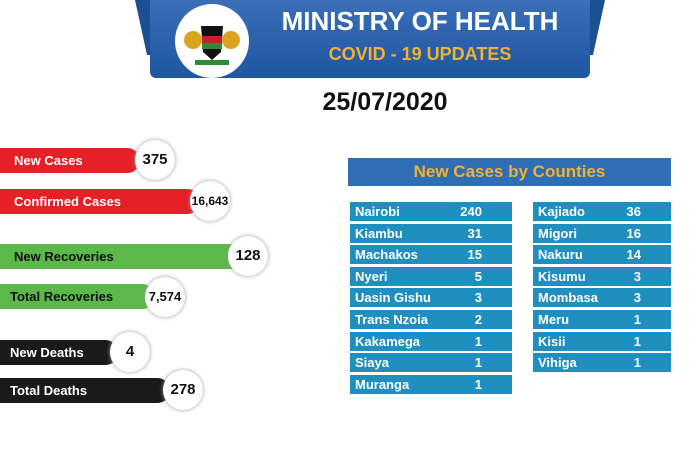 The image size is (700, 467). I want to click on county-row: Kisumu 3, so click(602, 276).